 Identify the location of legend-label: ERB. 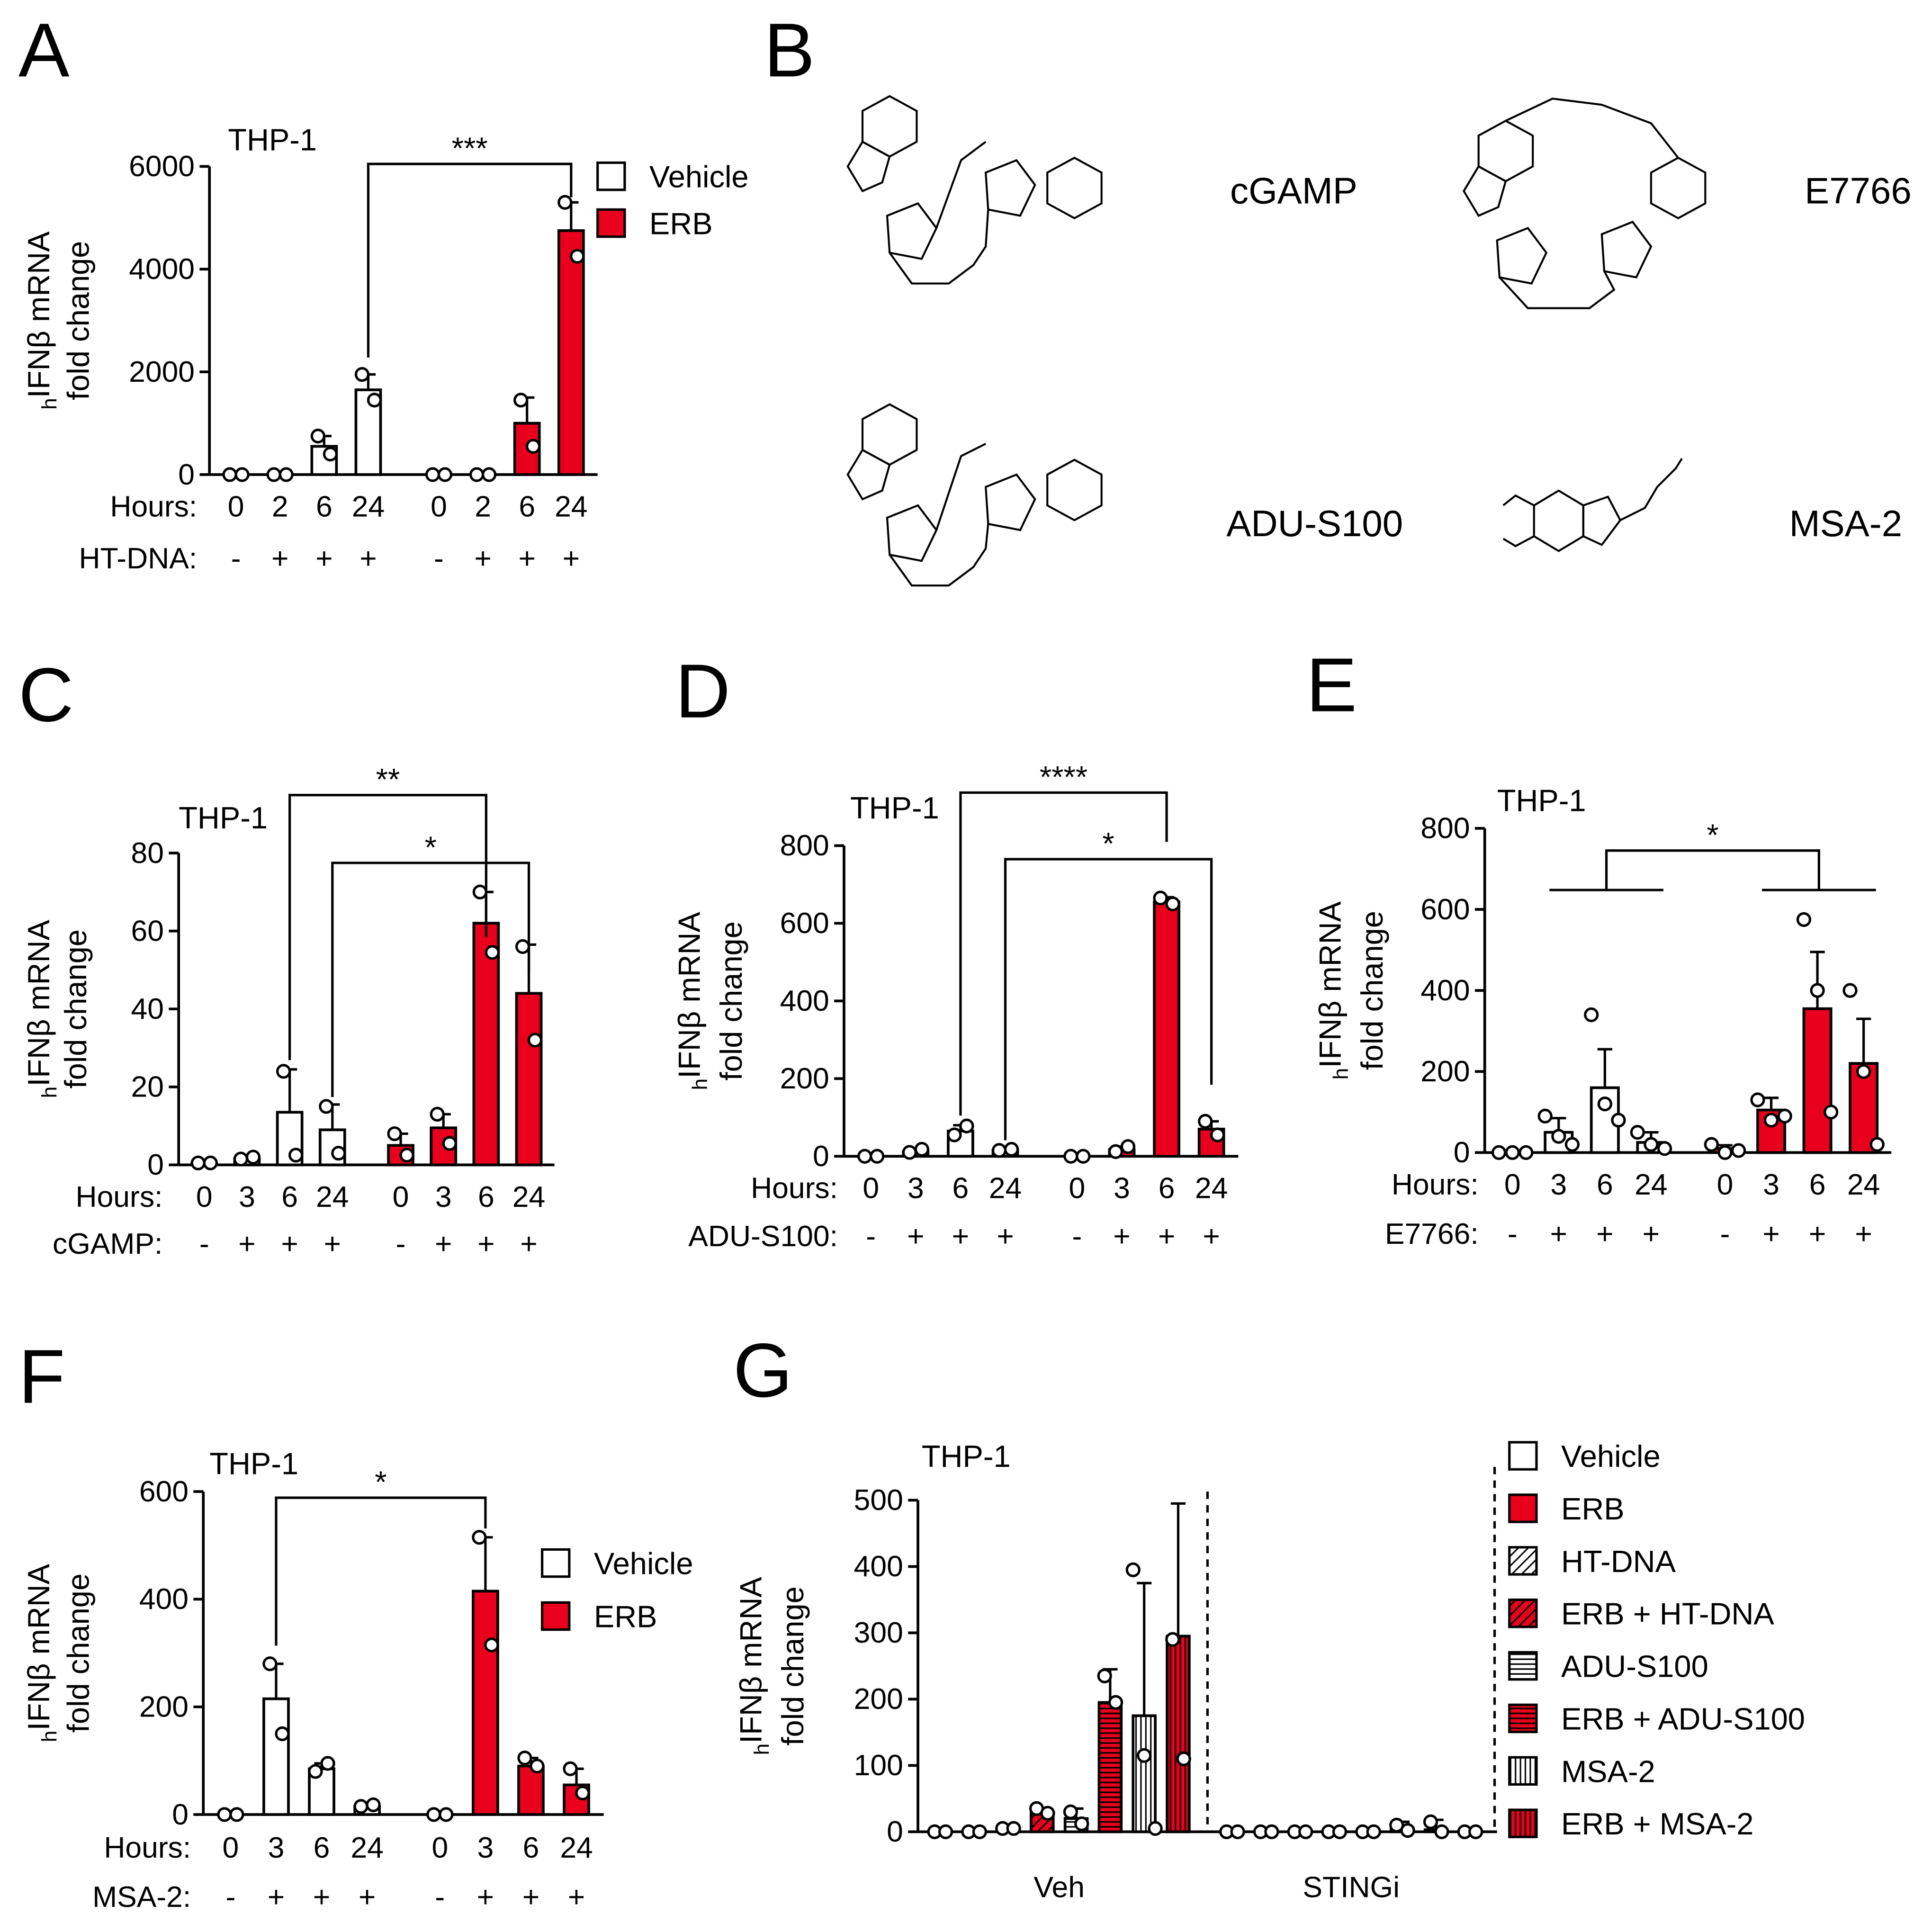
(1593, 1509).